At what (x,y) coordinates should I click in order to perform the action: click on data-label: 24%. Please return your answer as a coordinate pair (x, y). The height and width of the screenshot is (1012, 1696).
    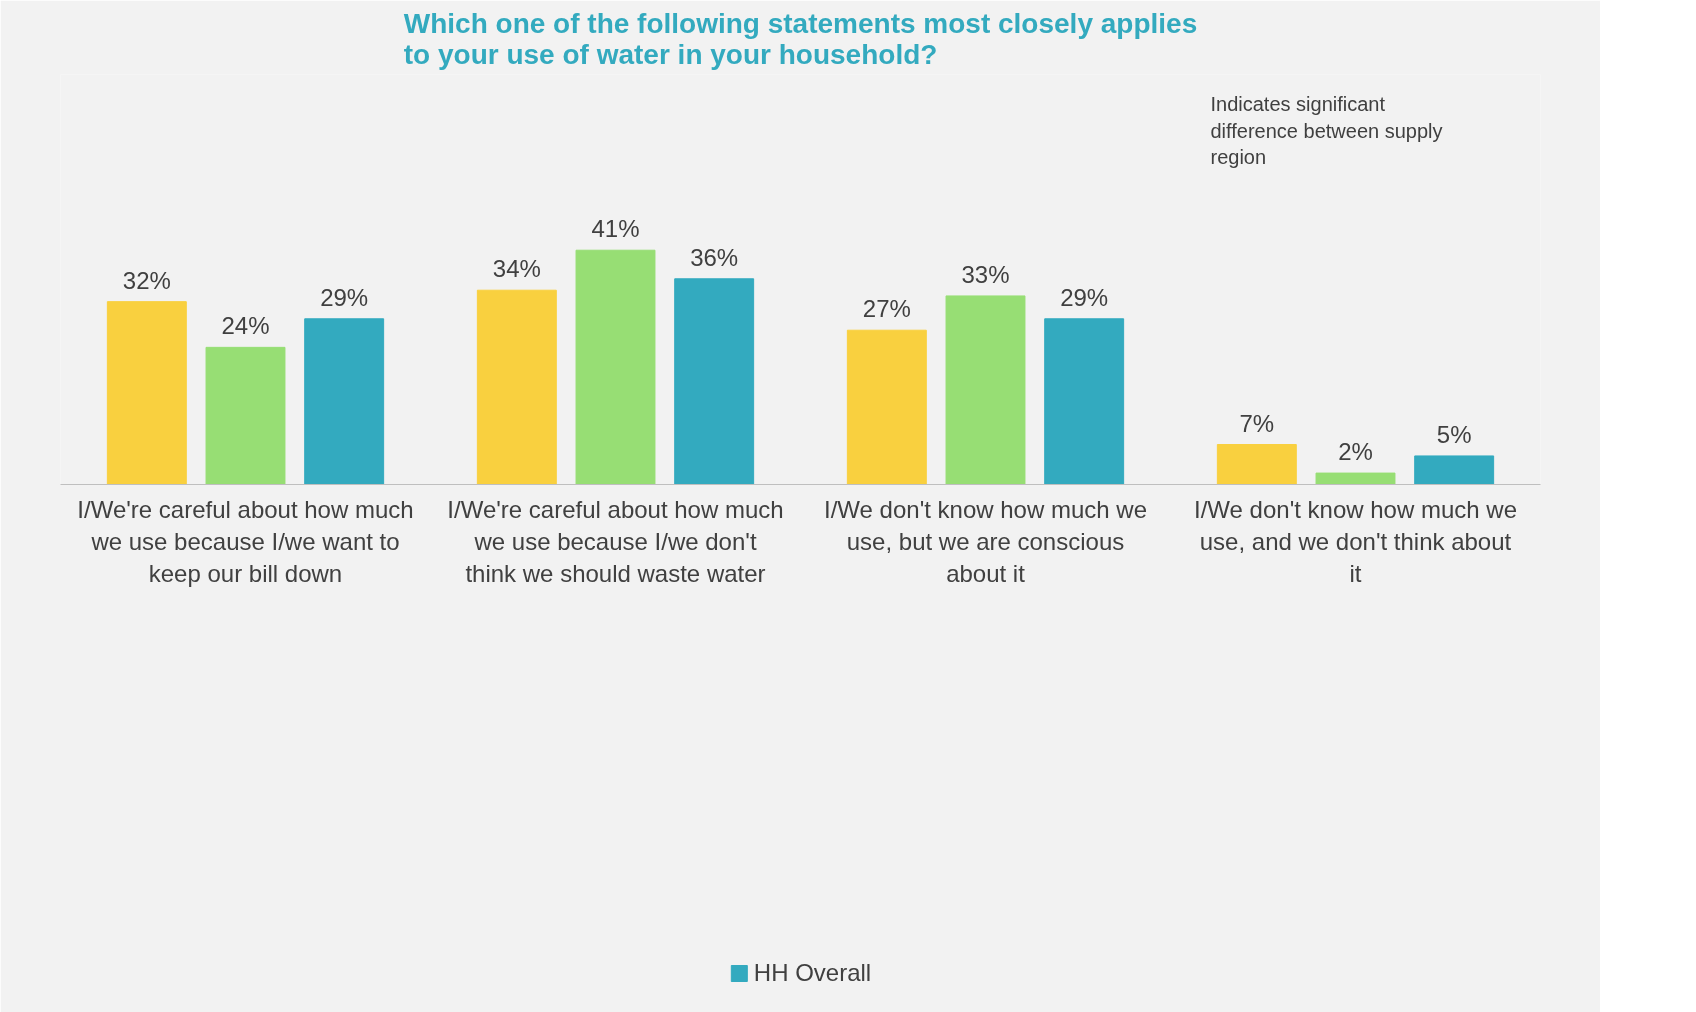
    Looking at the image, I should click on (245, 326).